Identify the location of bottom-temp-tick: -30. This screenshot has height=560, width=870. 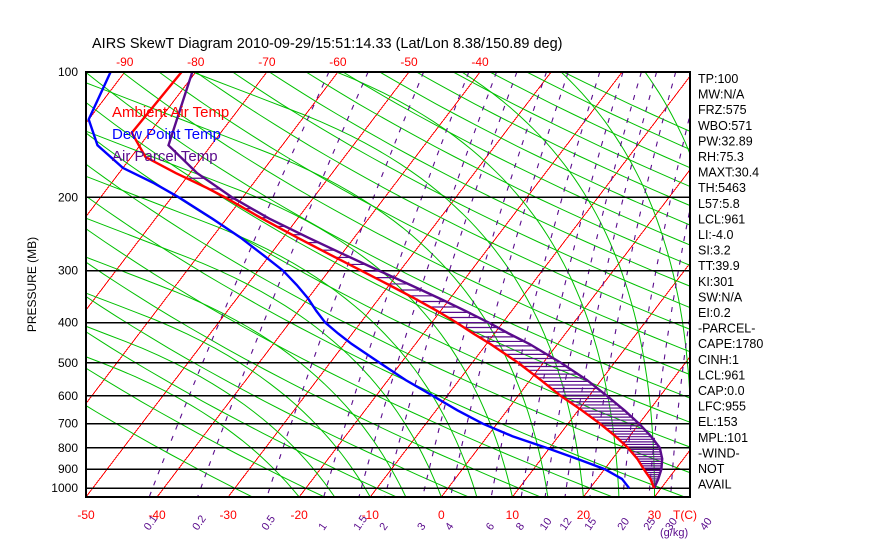
(228, 515).